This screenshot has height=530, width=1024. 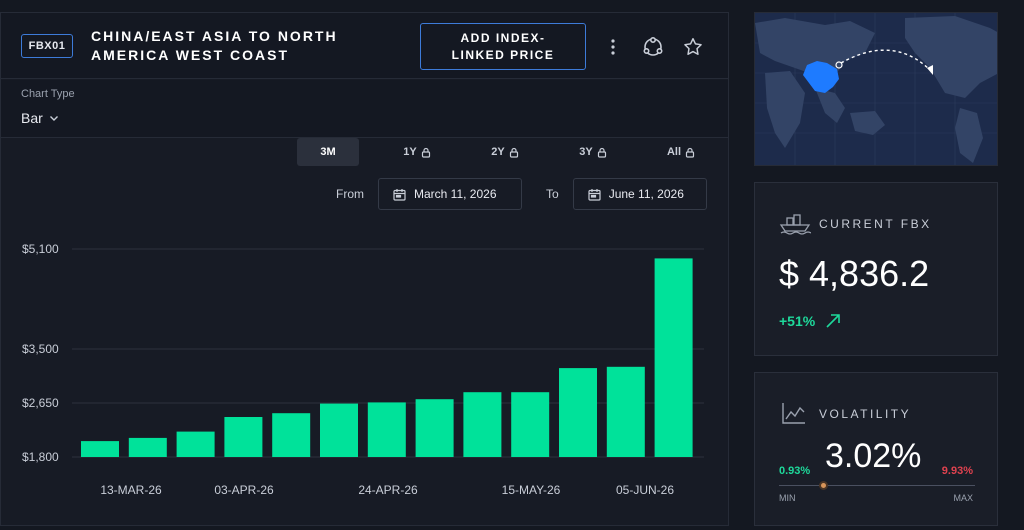 What do you see at coordinates (40, 403) in the screenshot?
I see `y-tick-label: $2,650` at bounding box center [40, 403].